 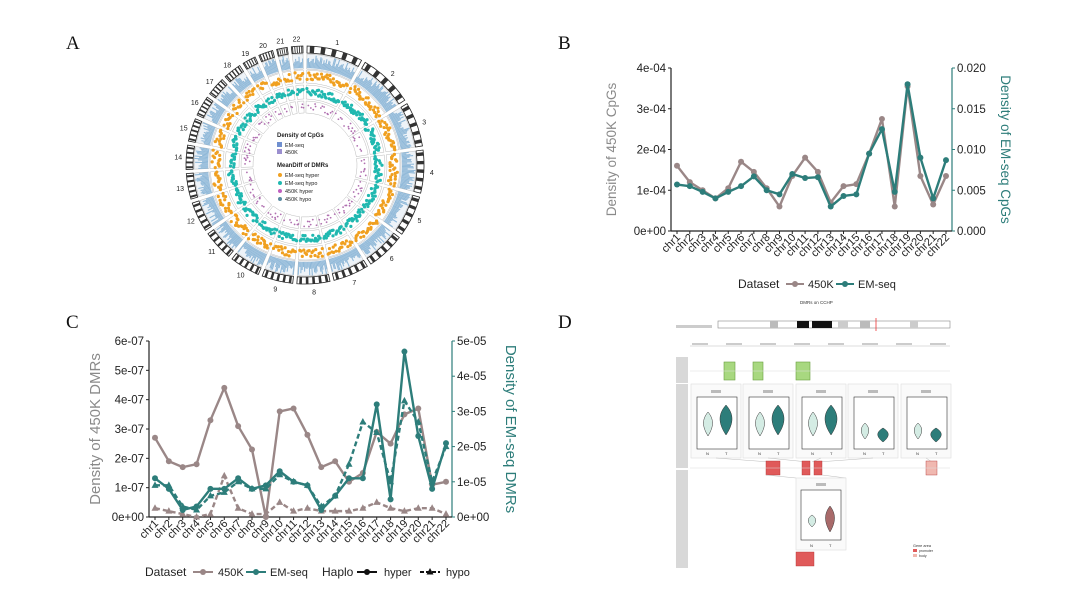 I want to click on panel-label-c: C, so click(x=72, y=322).